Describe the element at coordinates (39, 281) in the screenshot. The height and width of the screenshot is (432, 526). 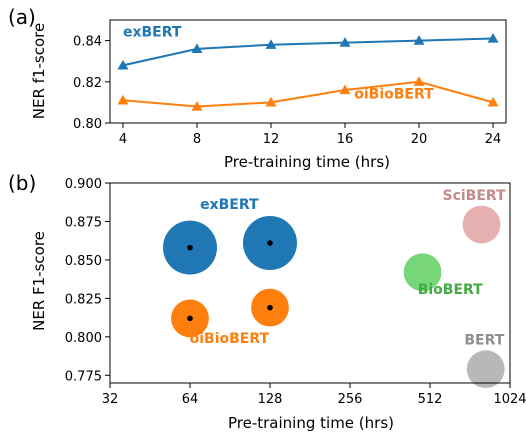
I see `panel-b-ylabel: NER F1-score` at that location.